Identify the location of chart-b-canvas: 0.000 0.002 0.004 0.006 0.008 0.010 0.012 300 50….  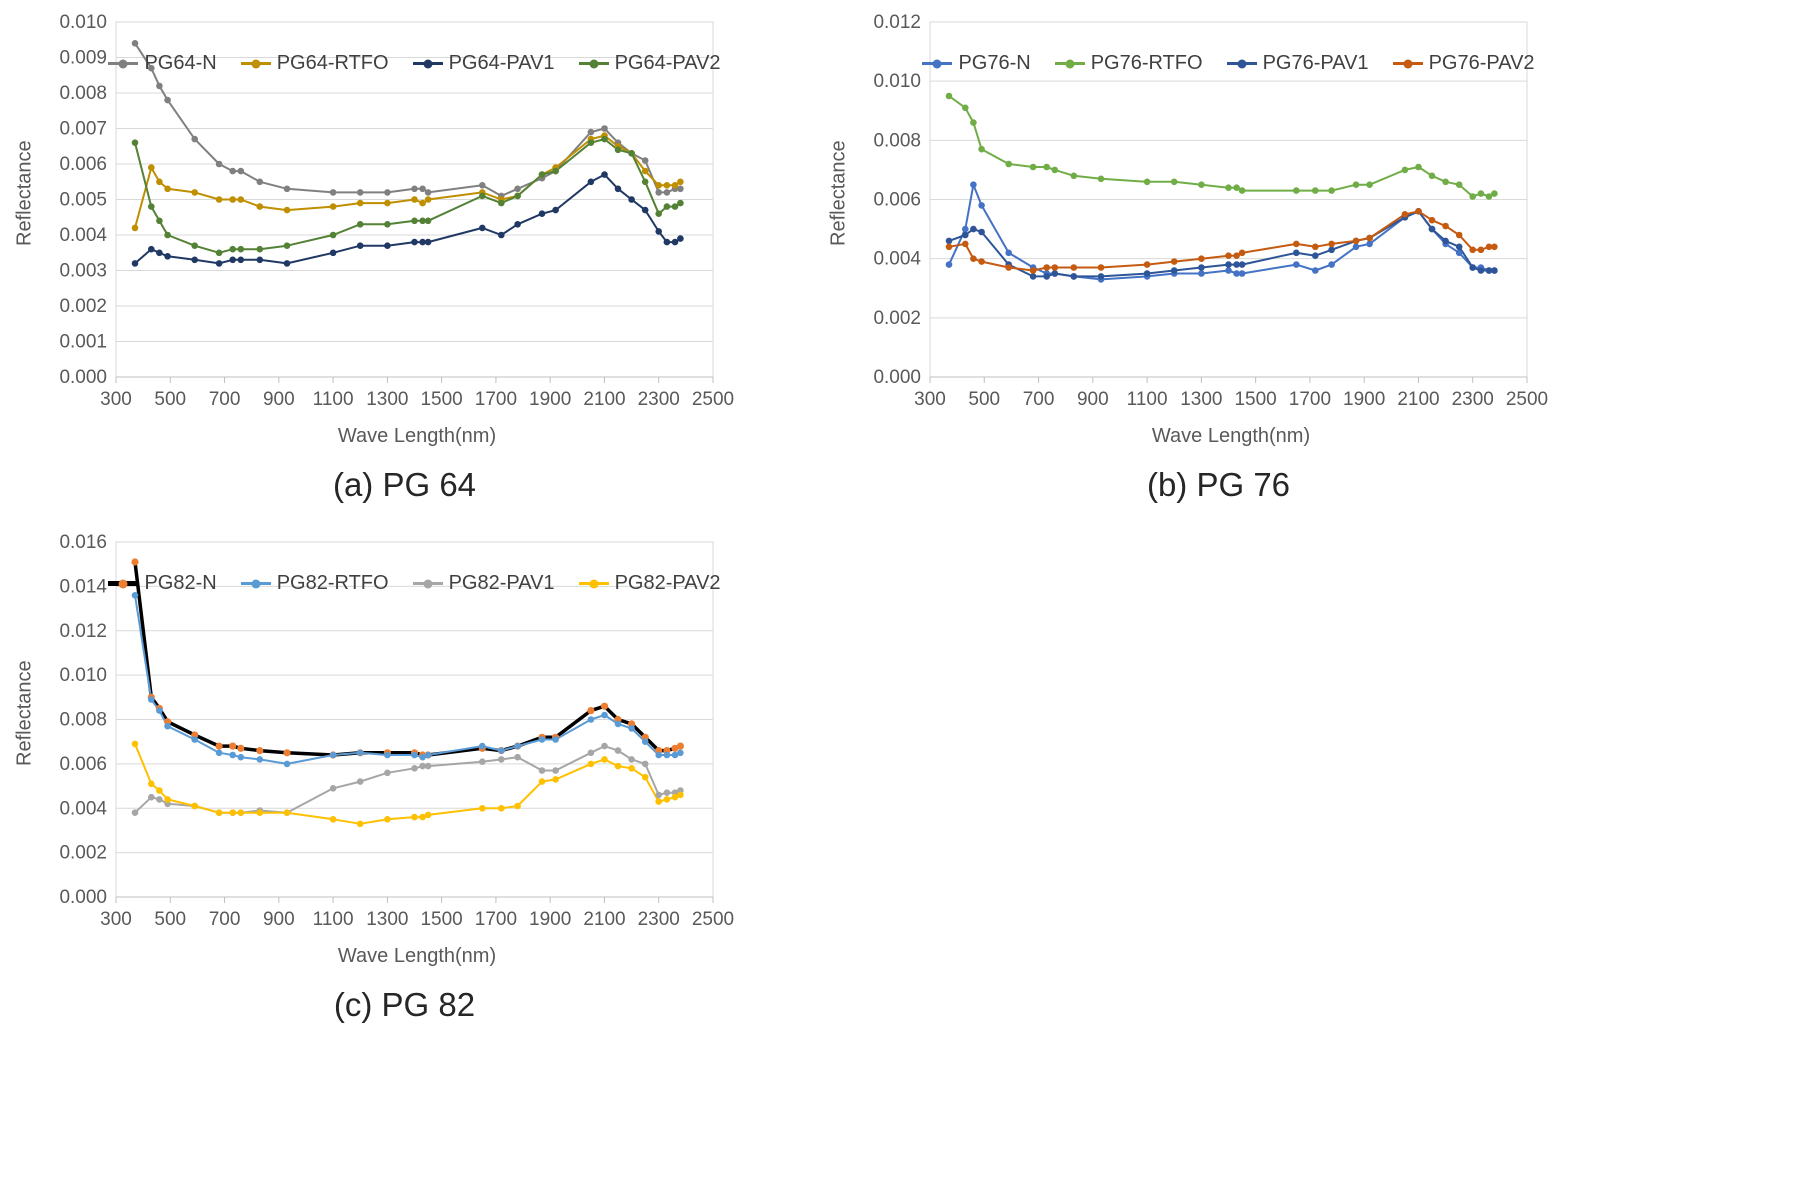
(1210, 211).